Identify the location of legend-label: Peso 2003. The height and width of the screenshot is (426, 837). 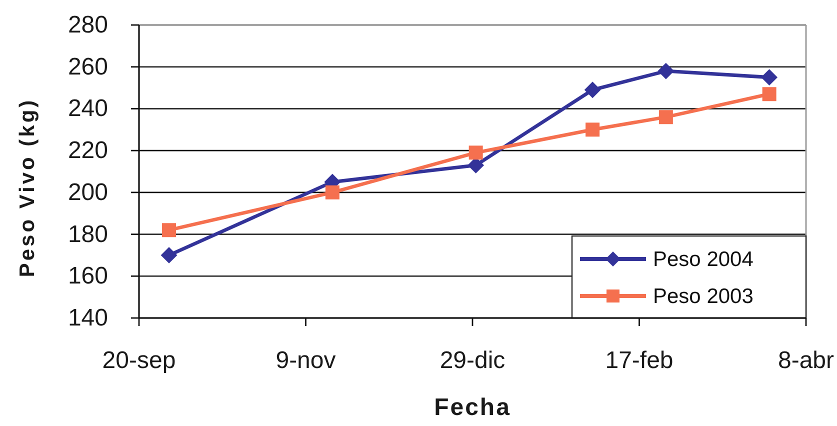
(703, 296).